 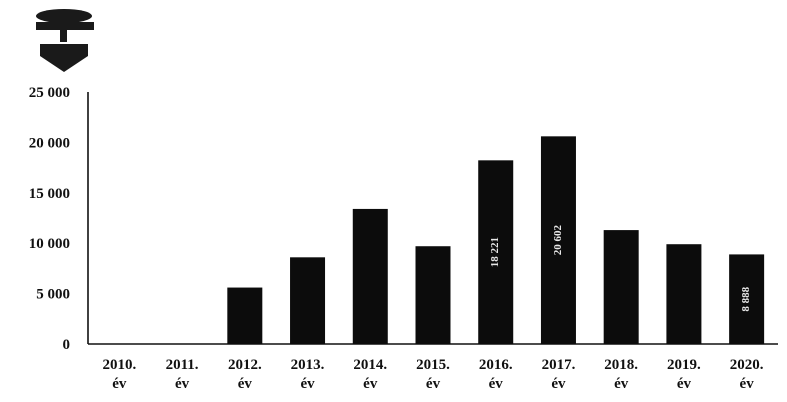 I want to click on x-tick-label-year: 2015., so click(x=433, y=365).